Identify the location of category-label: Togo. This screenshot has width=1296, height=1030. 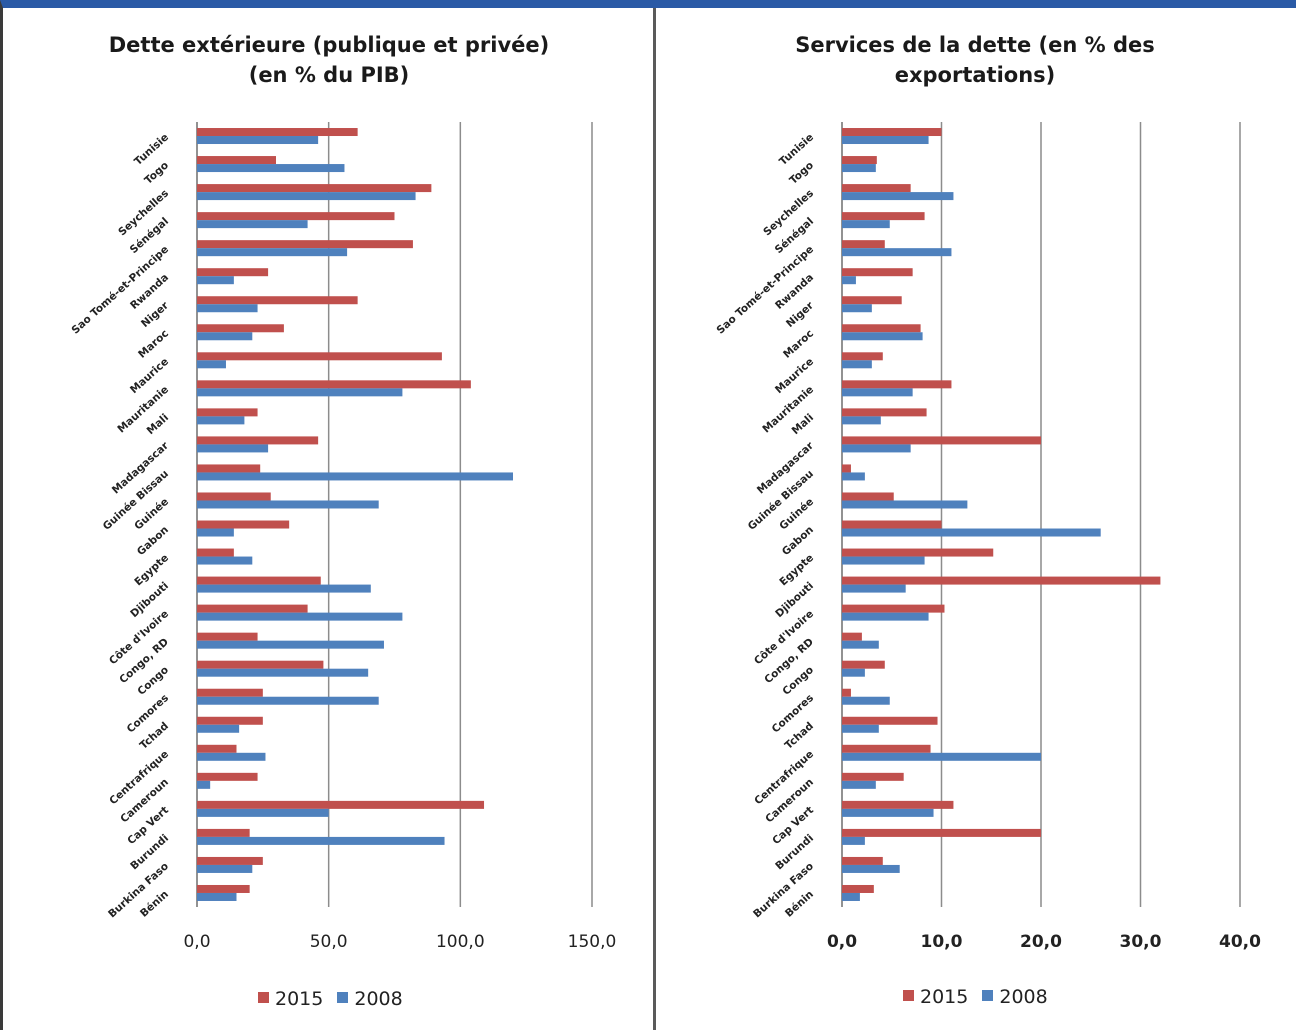
(801, 172).